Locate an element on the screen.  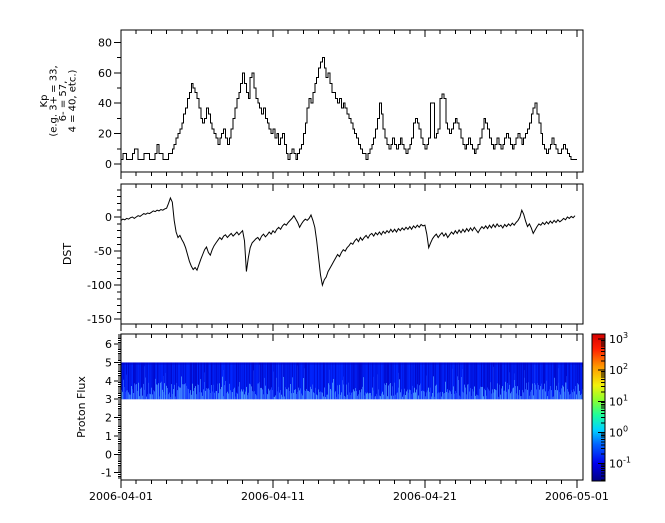
colorbar-frame is located at coordinates (598, 407).